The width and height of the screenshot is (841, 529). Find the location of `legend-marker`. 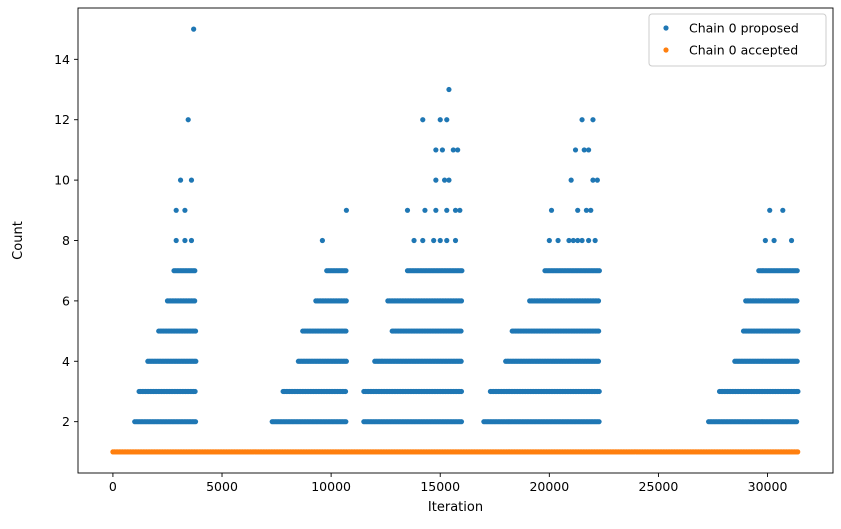

legend-marker is located at coordinates (666, 50).